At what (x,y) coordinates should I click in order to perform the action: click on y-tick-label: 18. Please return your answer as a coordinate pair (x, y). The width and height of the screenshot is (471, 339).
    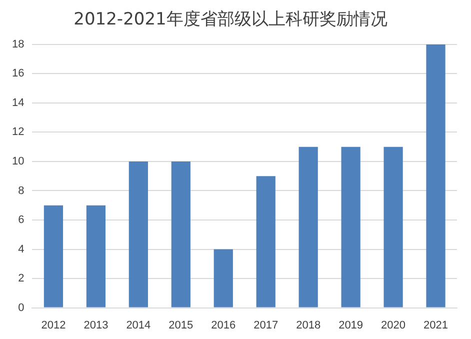
    Looking at the image, I should click on (18, 44).